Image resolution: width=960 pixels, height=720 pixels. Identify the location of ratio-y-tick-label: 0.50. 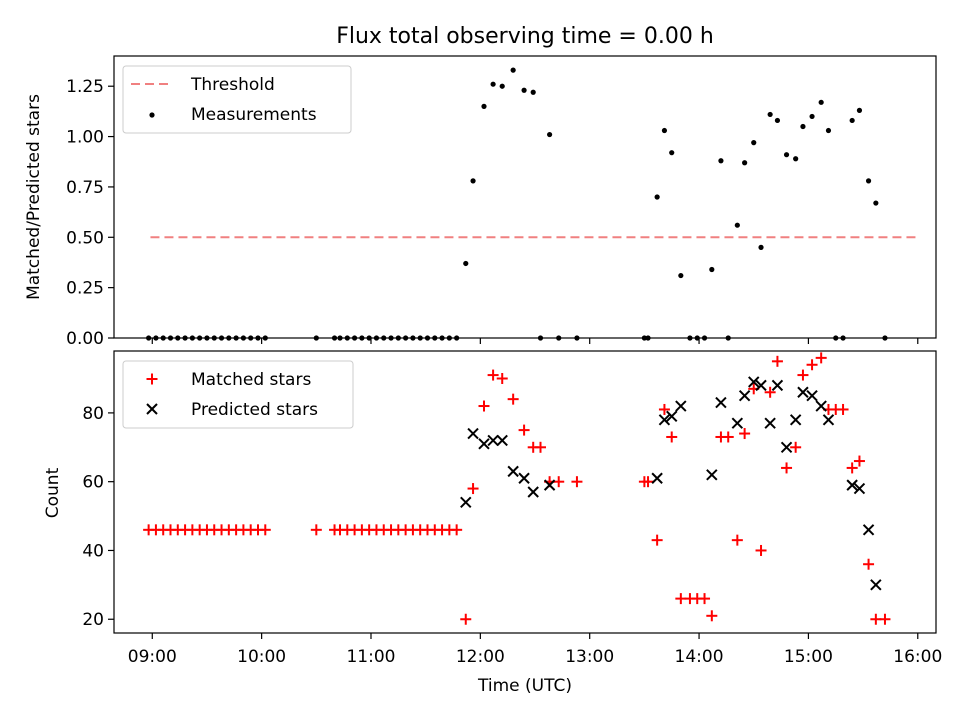
(85, 238).